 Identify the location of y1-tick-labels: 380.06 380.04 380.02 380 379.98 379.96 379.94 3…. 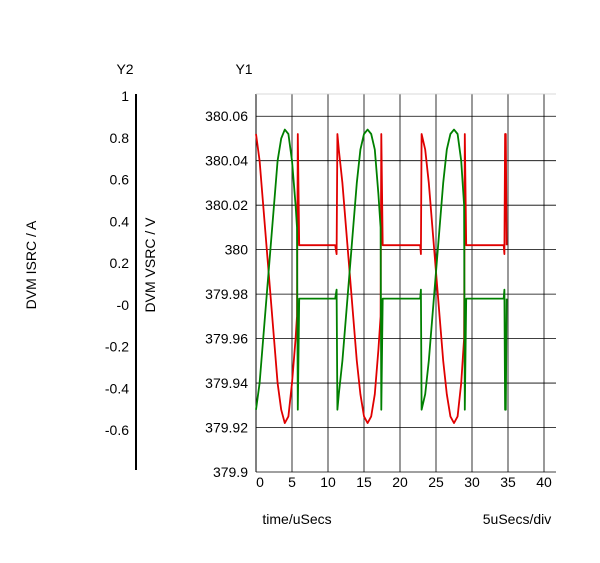
(226, 294).